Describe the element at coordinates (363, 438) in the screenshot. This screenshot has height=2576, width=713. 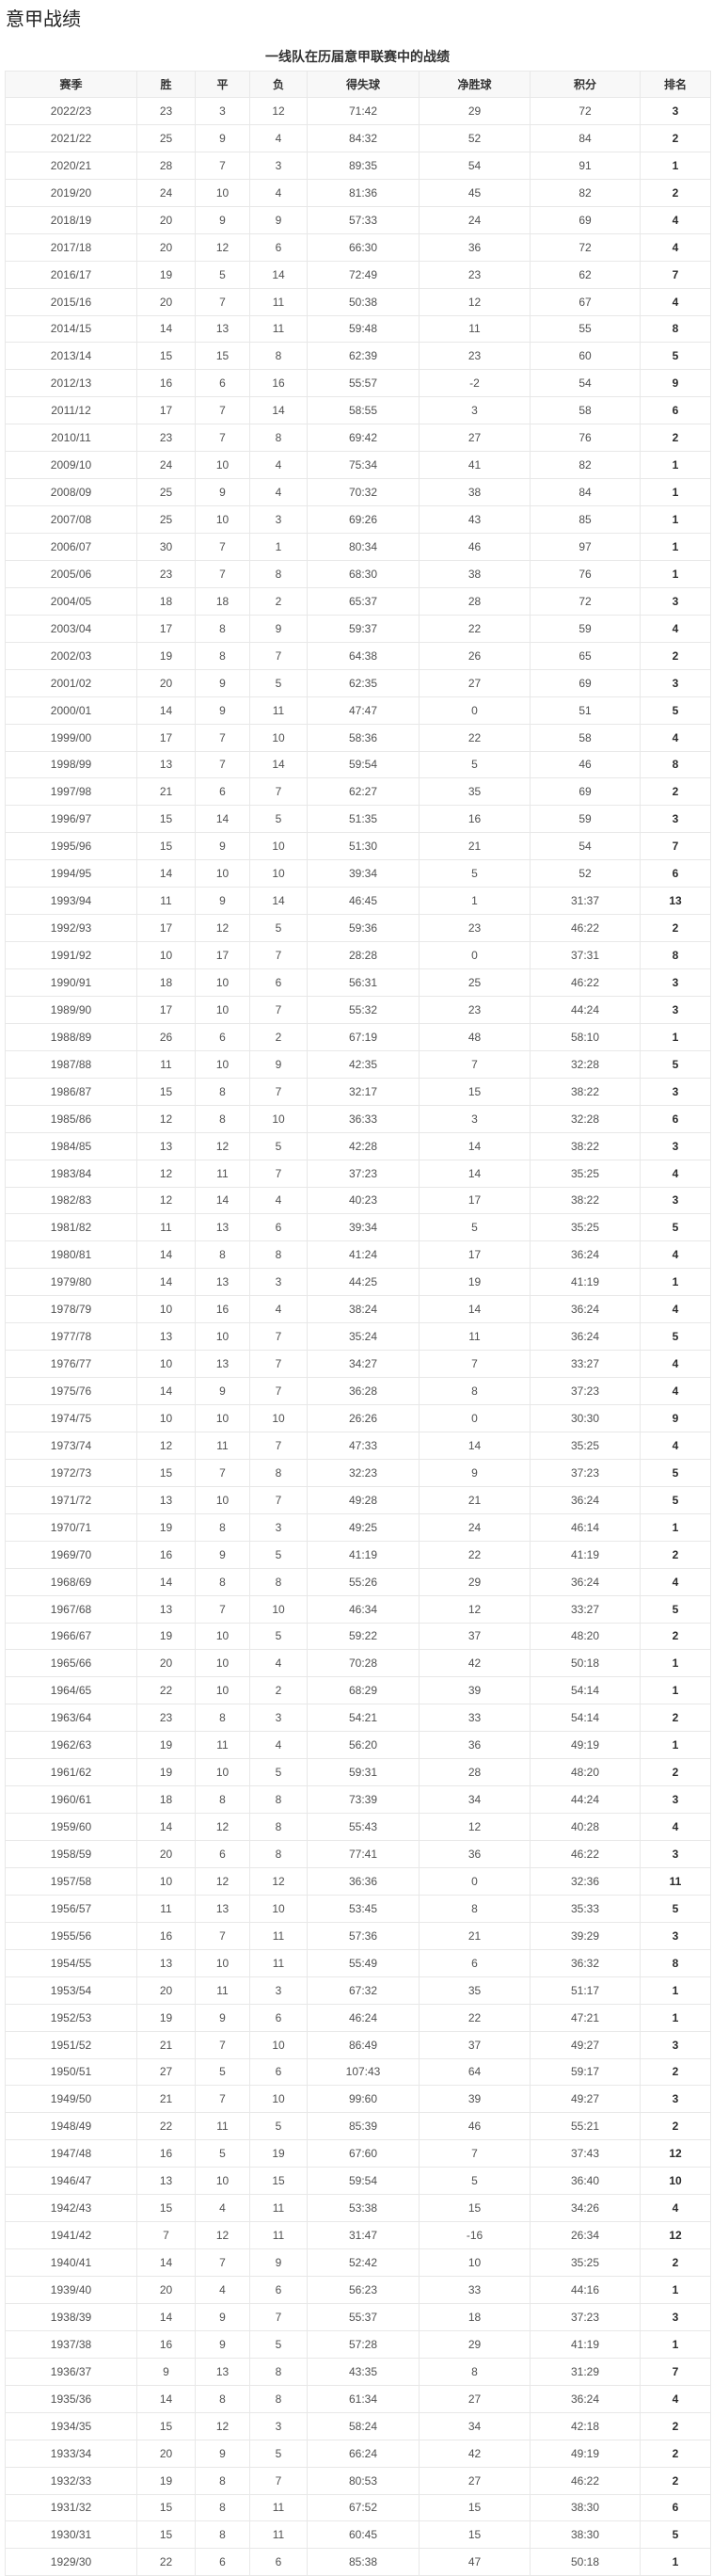
I see `goals-cell: 69:42` at that location.